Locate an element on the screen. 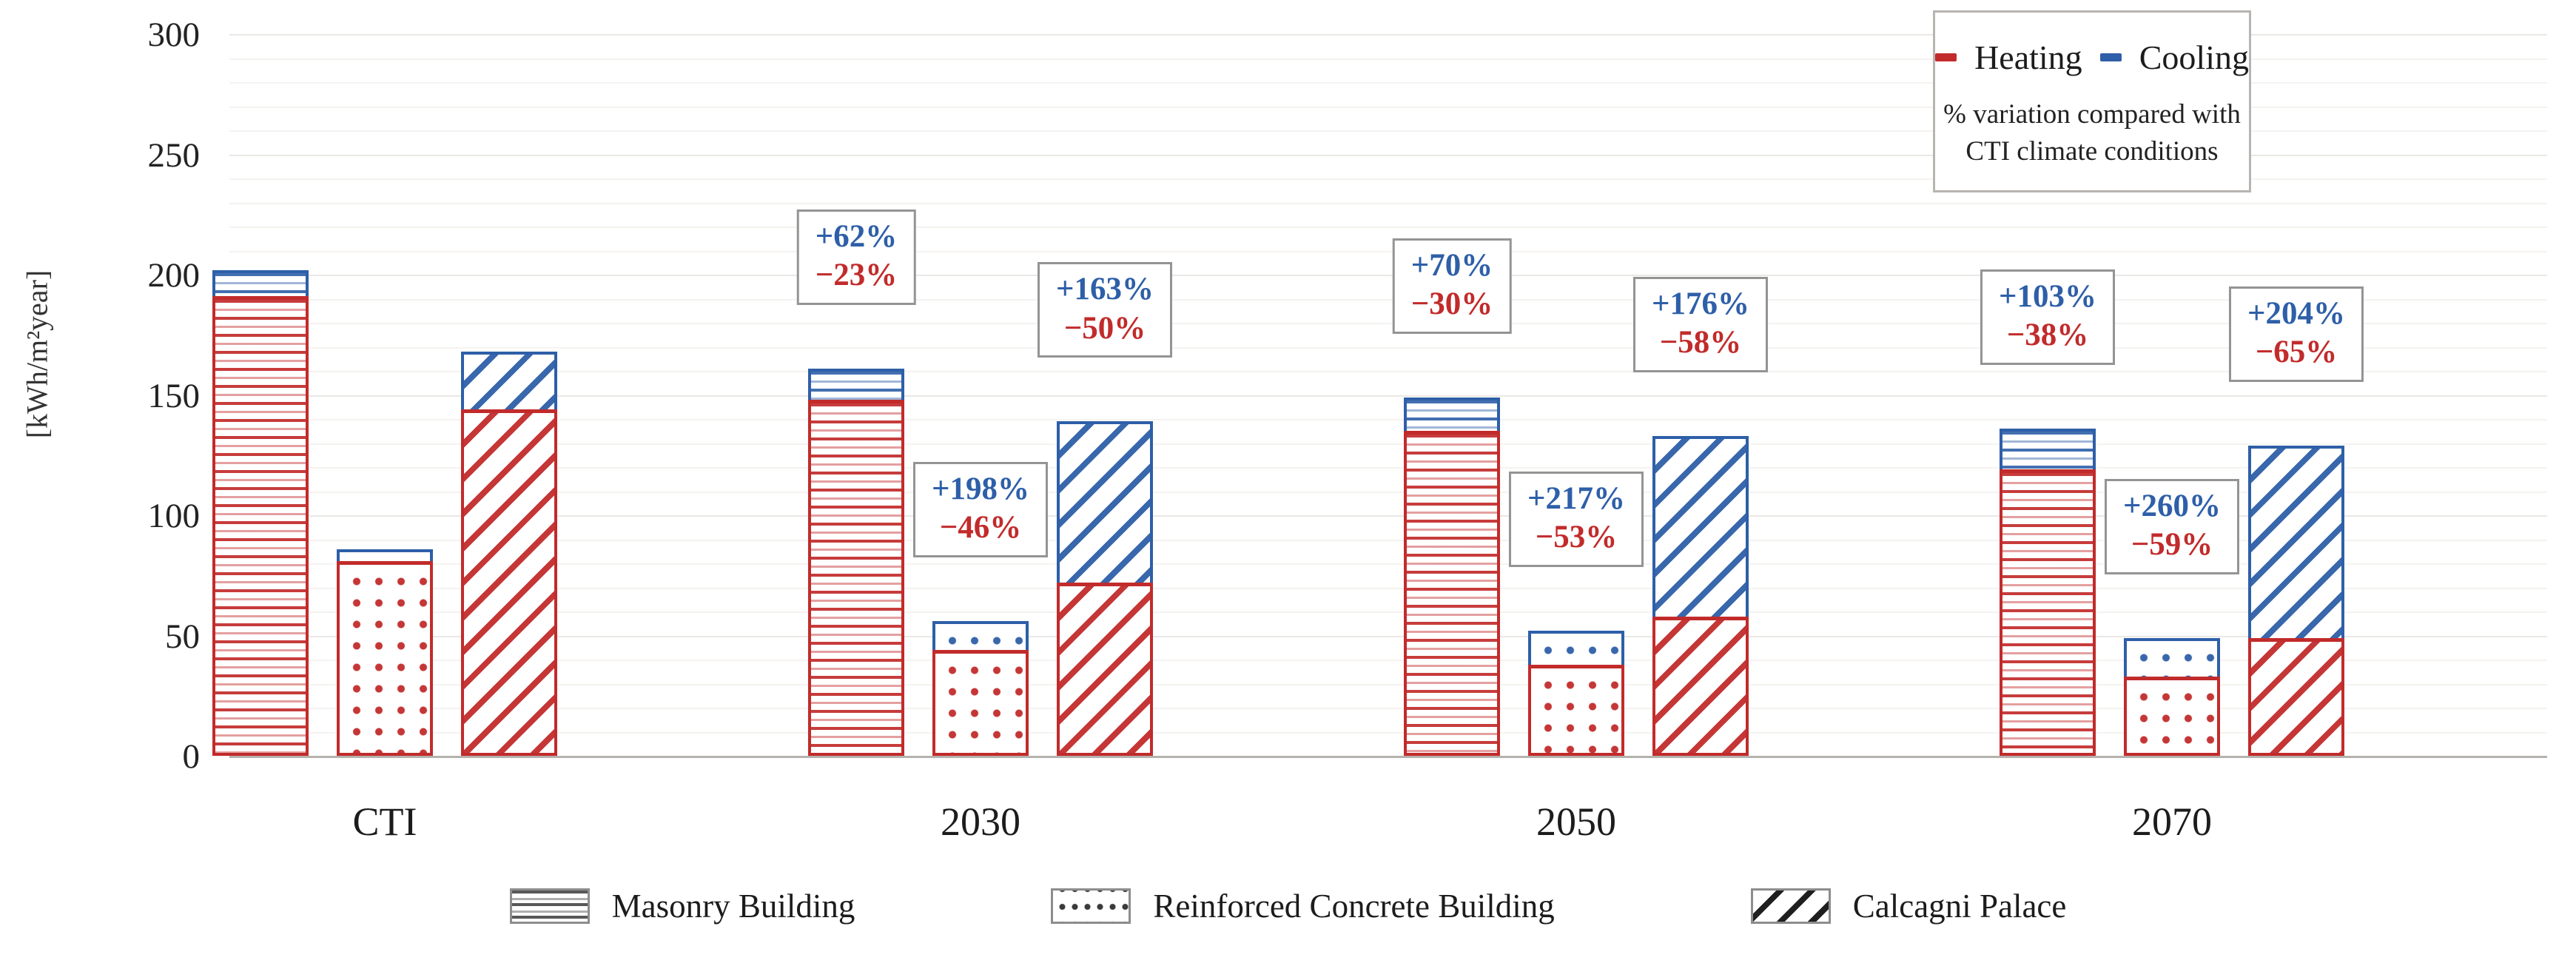 This screenshot has width=2576, height=969. y-tick-label: 50 is located at coordinates (182, 636).